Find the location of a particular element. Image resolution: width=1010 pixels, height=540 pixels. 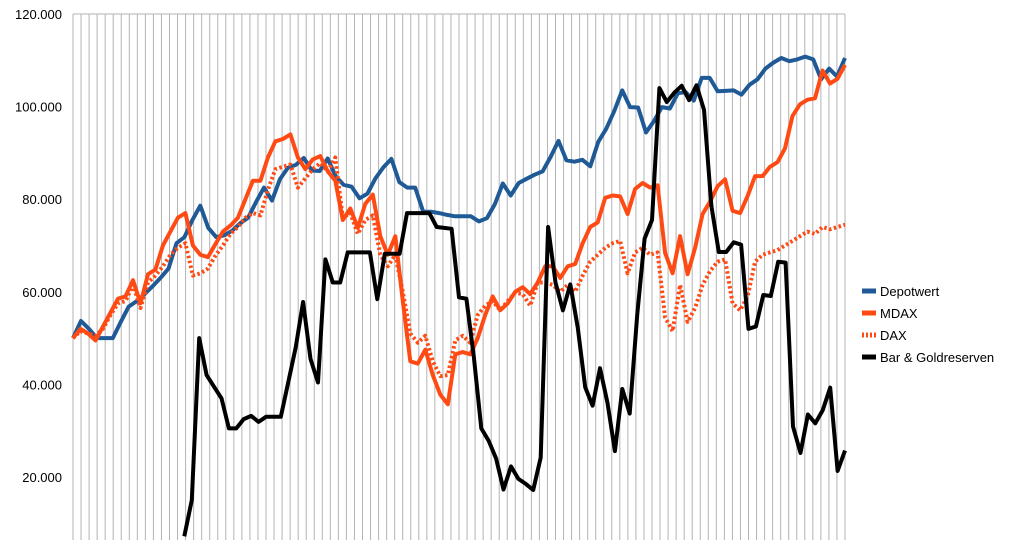

legend-label: MDAX is located at coordinates (899, 313).